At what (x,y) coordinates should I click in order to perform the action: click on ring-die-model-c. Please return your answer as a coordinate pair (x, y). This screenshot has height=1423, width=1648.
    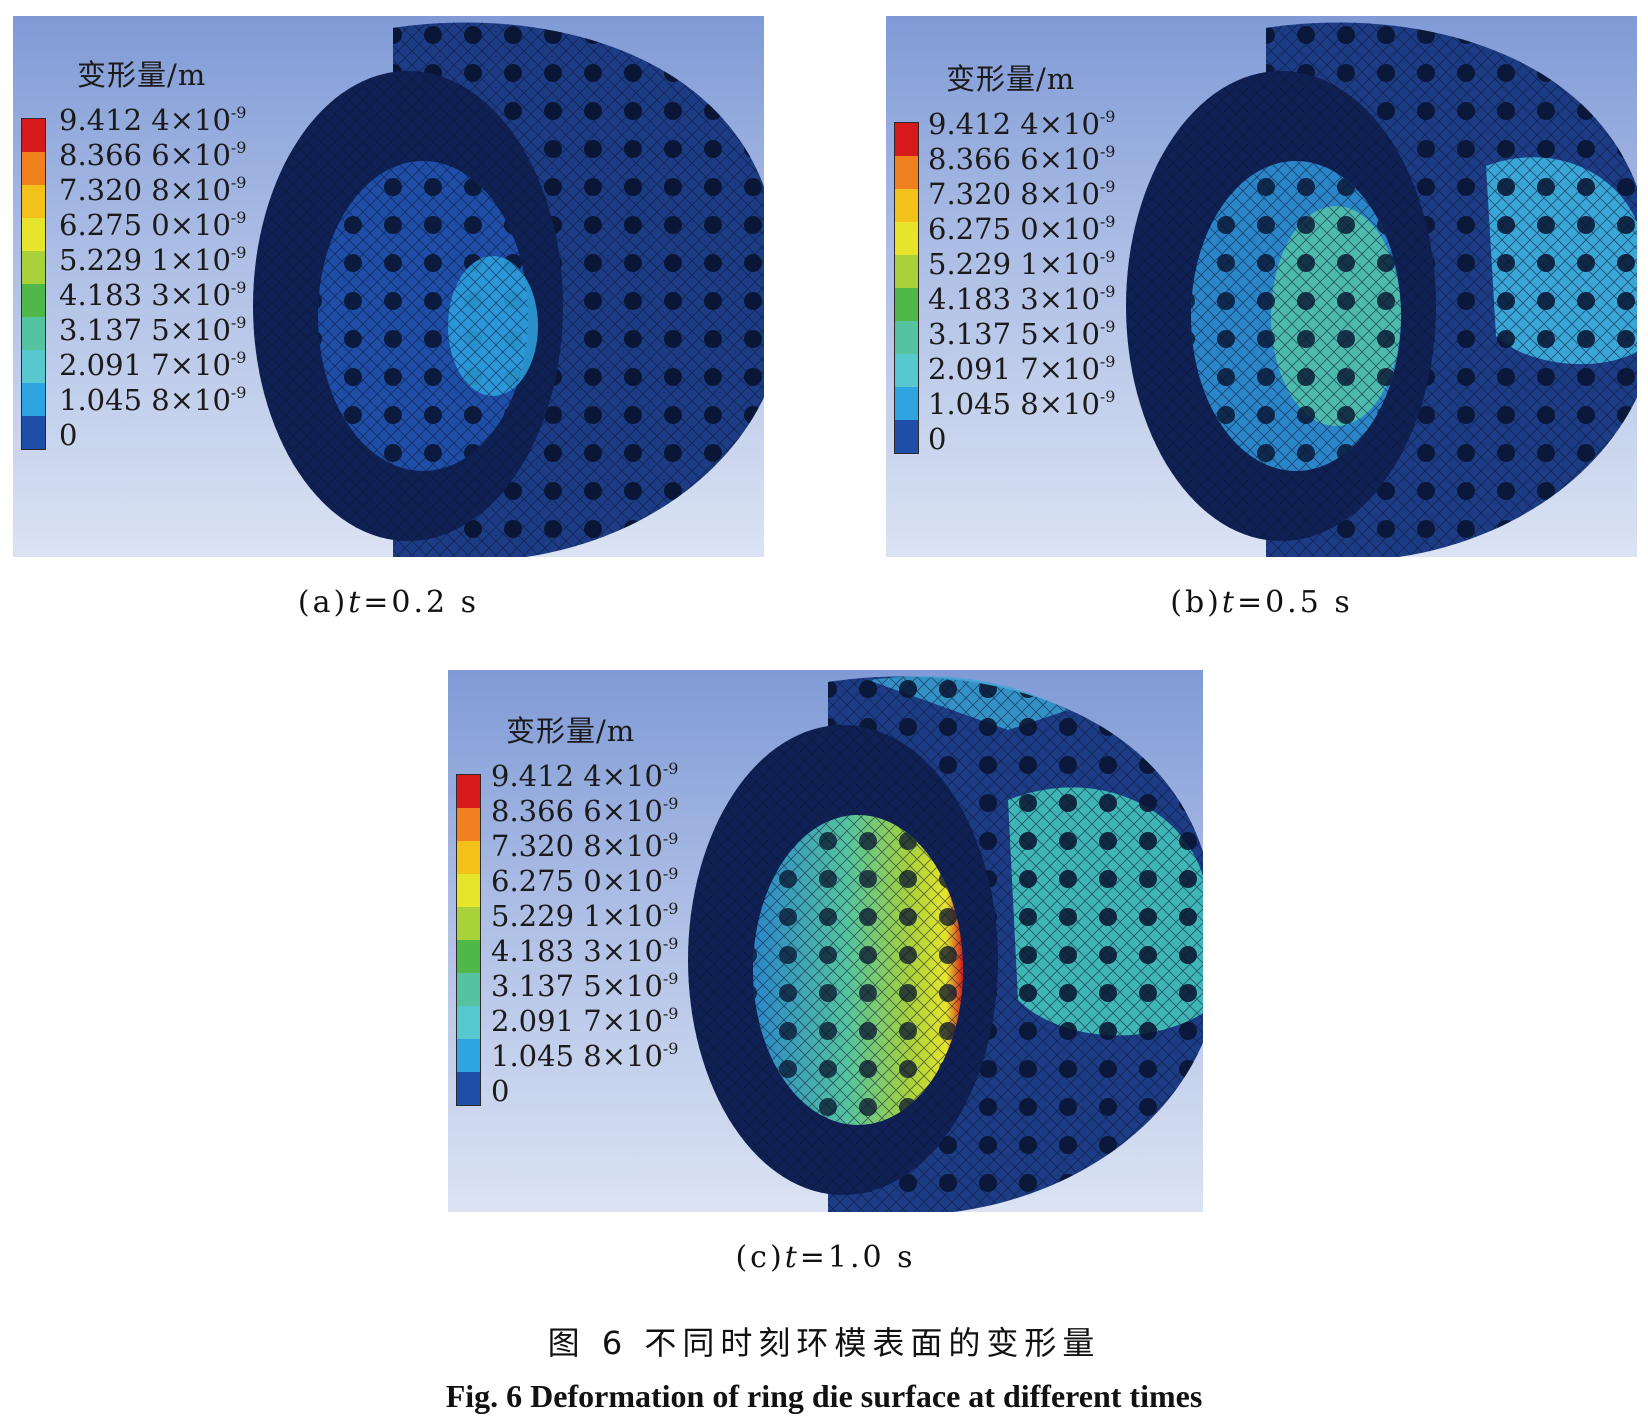
    Looking at the image, I should click on (945, 944).